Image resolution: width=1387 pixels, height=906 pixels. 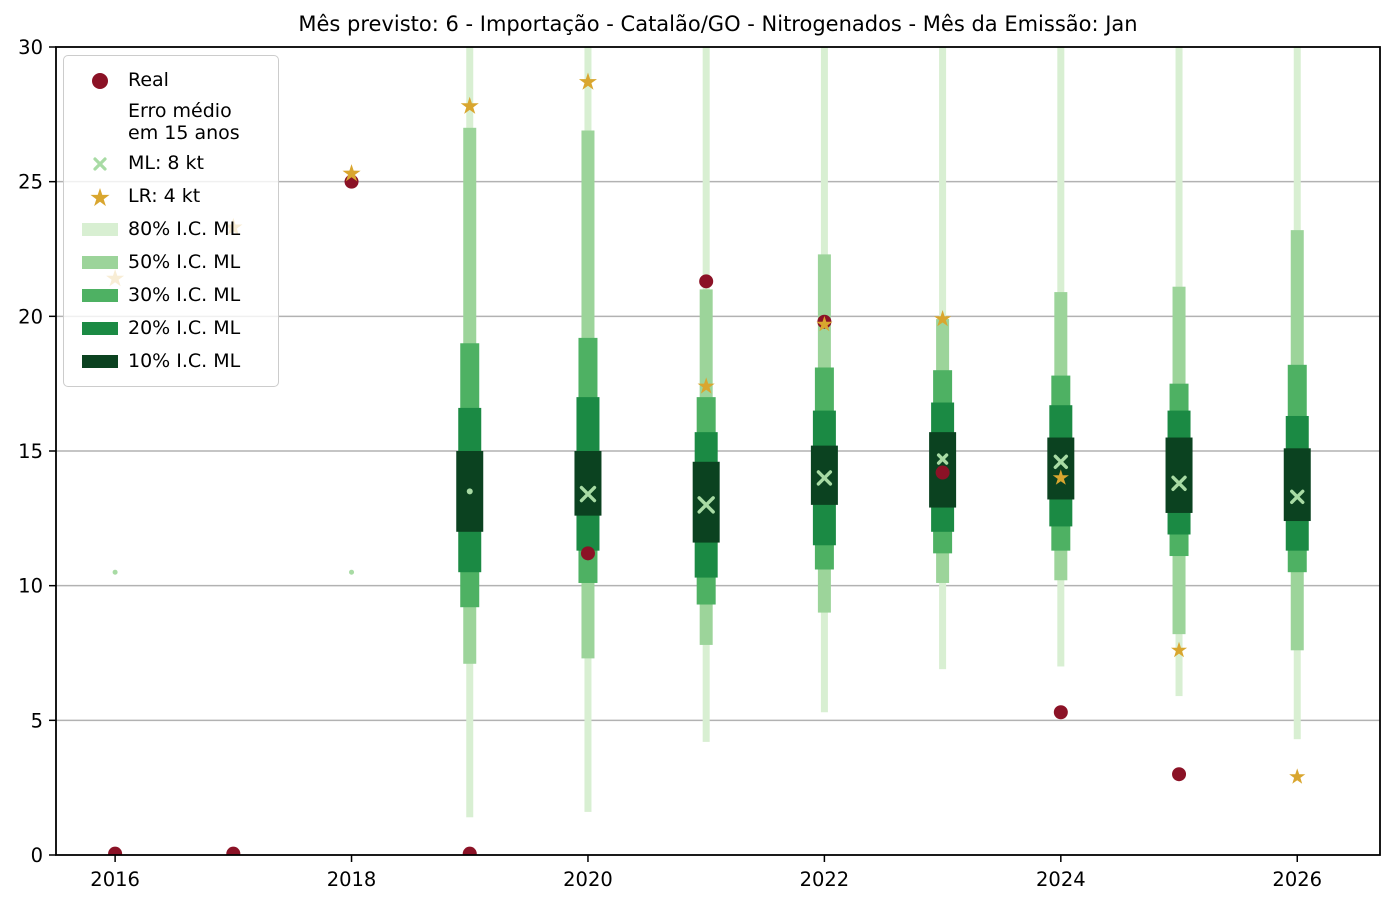 What do you see at coordinates (166, 163) in the screenshot?
I see `legend-label-ml: ML: 8 kt` at bounding box center [166, 163].